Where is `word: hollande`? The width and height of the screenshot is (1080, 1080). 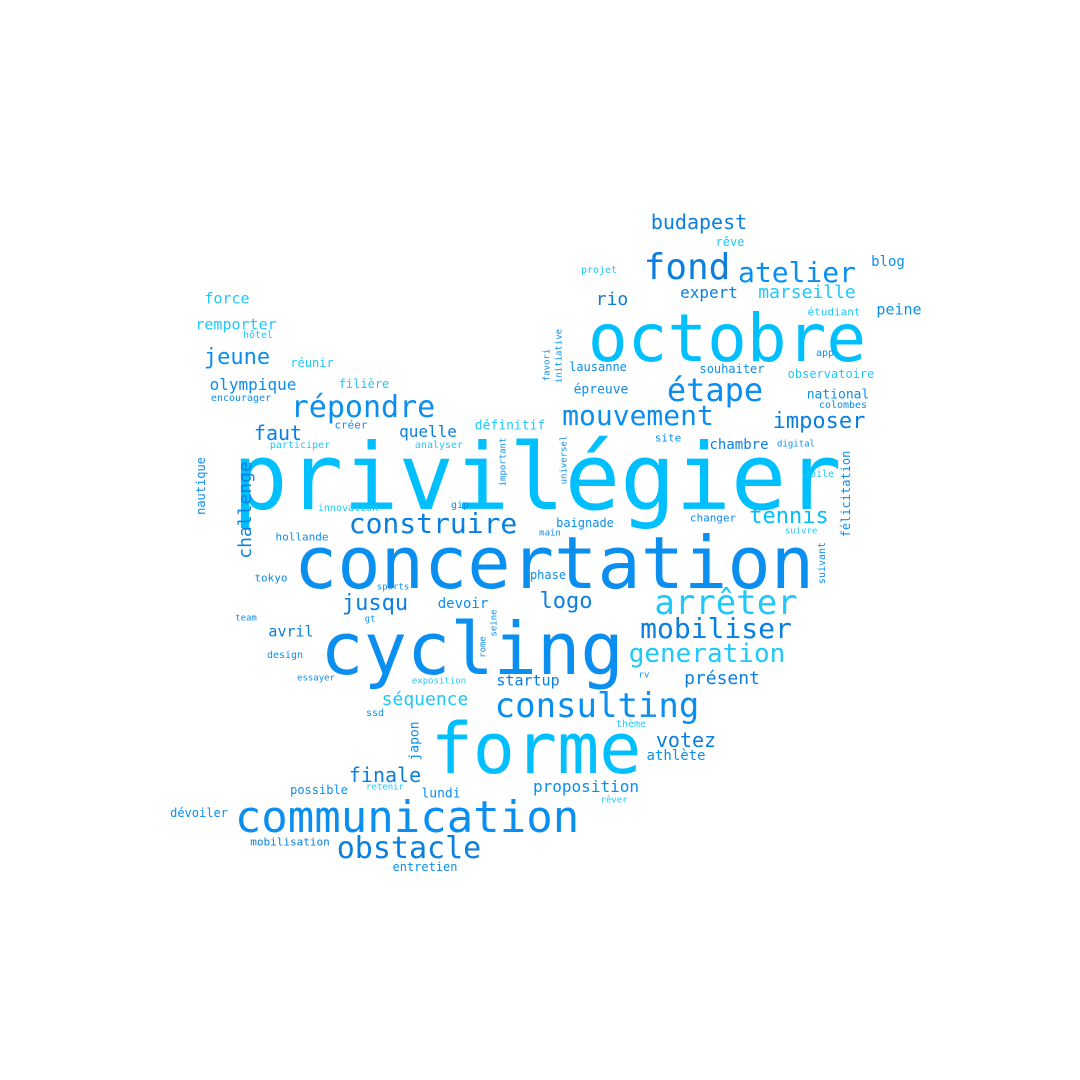
word: hollande is located at coordinates (302, 537).